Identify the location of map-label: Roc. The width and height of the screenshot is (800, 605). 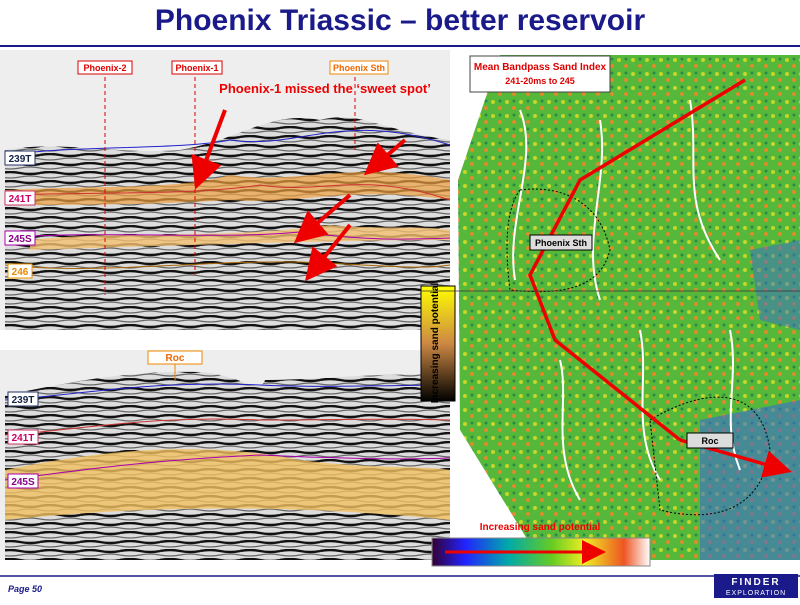
(709, 441).